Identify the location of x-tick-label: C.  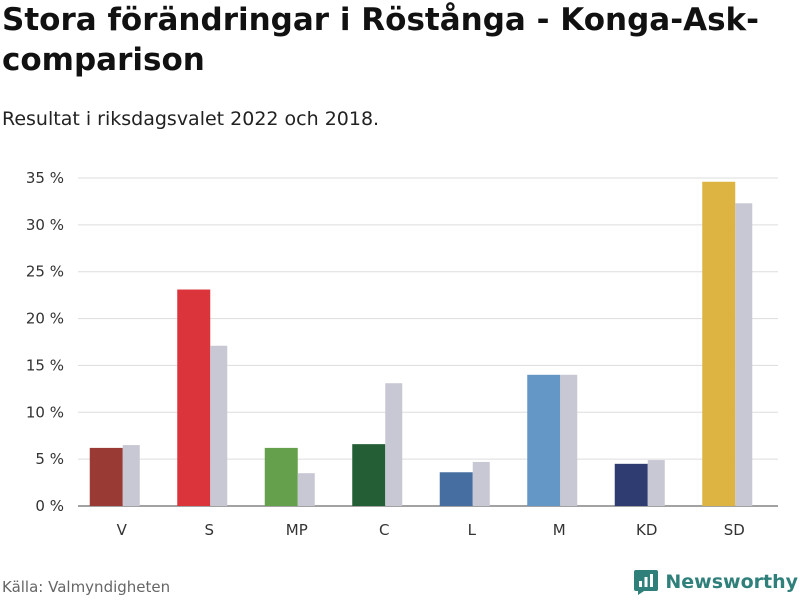
(384, 530).